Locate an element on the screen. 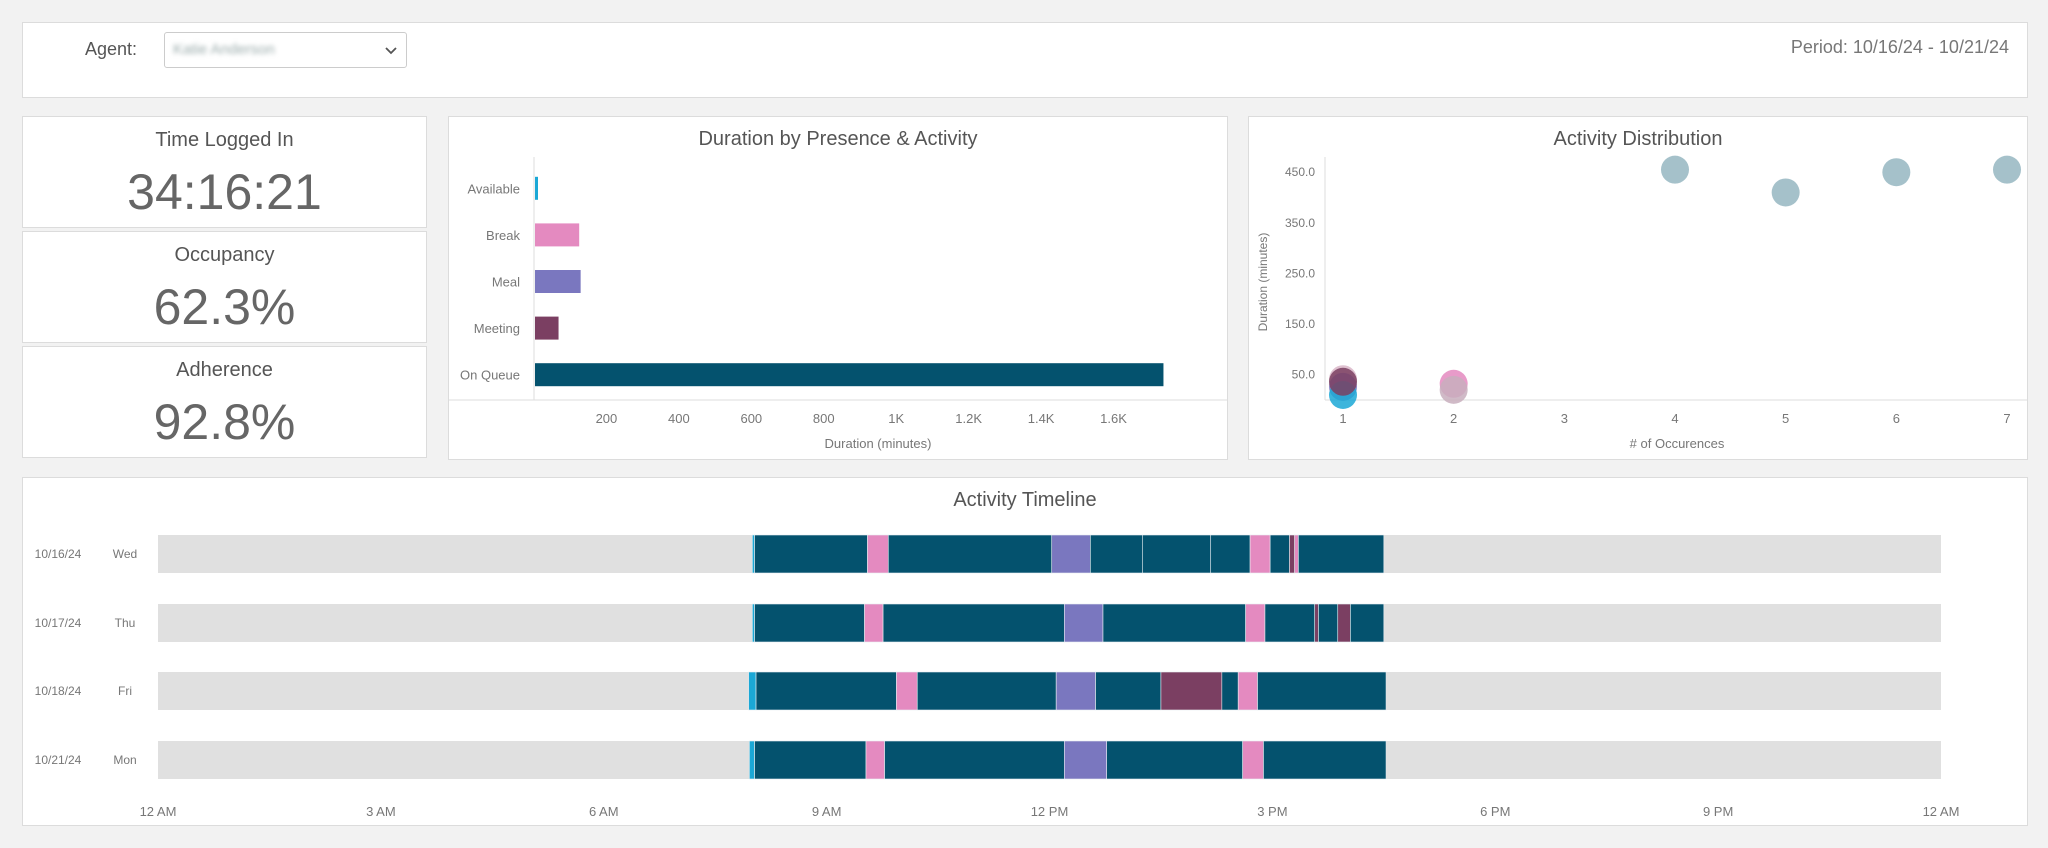 The image size is (2048, 848). x-tick-label: 1.4K is located at coordinates (1041, 418).